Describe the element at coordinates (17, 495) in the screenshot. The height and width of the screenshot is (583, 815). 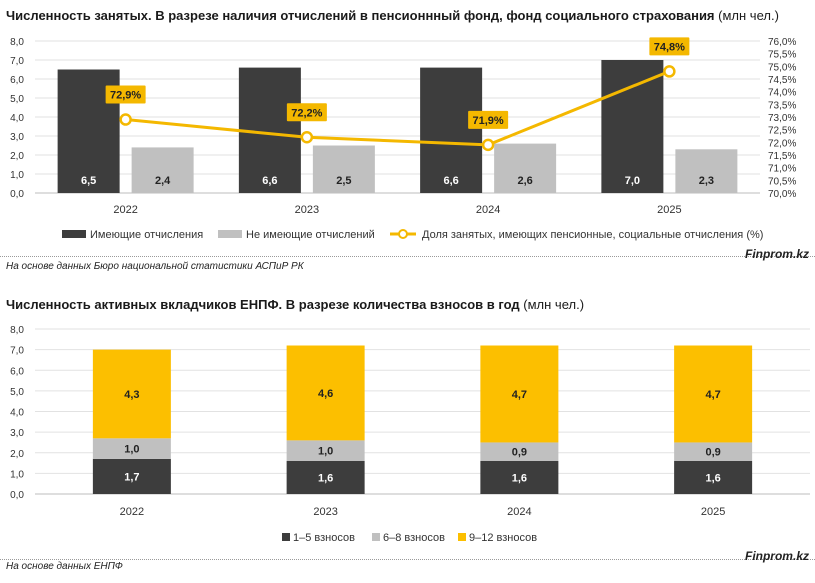
I see `chart-2-left-tick-label: 0,0` at that location.